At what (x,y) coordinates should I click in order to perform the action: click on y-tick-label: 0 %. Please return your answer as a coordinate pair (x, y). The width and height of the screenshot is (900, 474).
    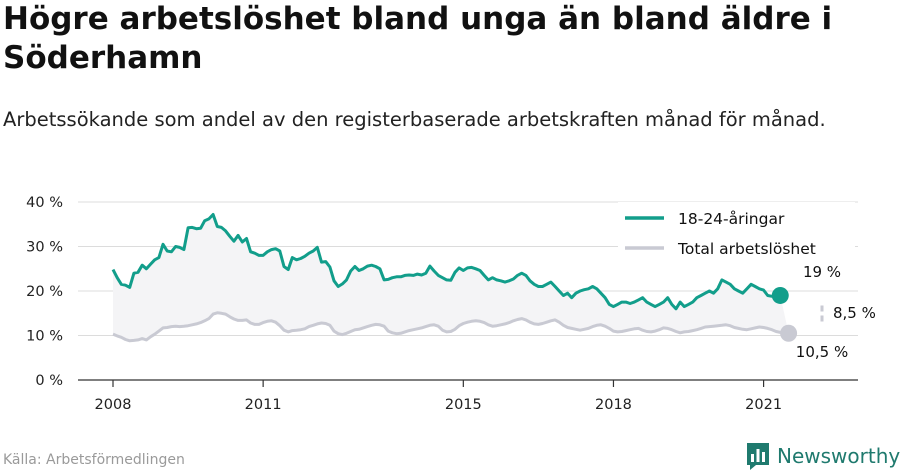
    Looking at the image, I should click on (49, 381).